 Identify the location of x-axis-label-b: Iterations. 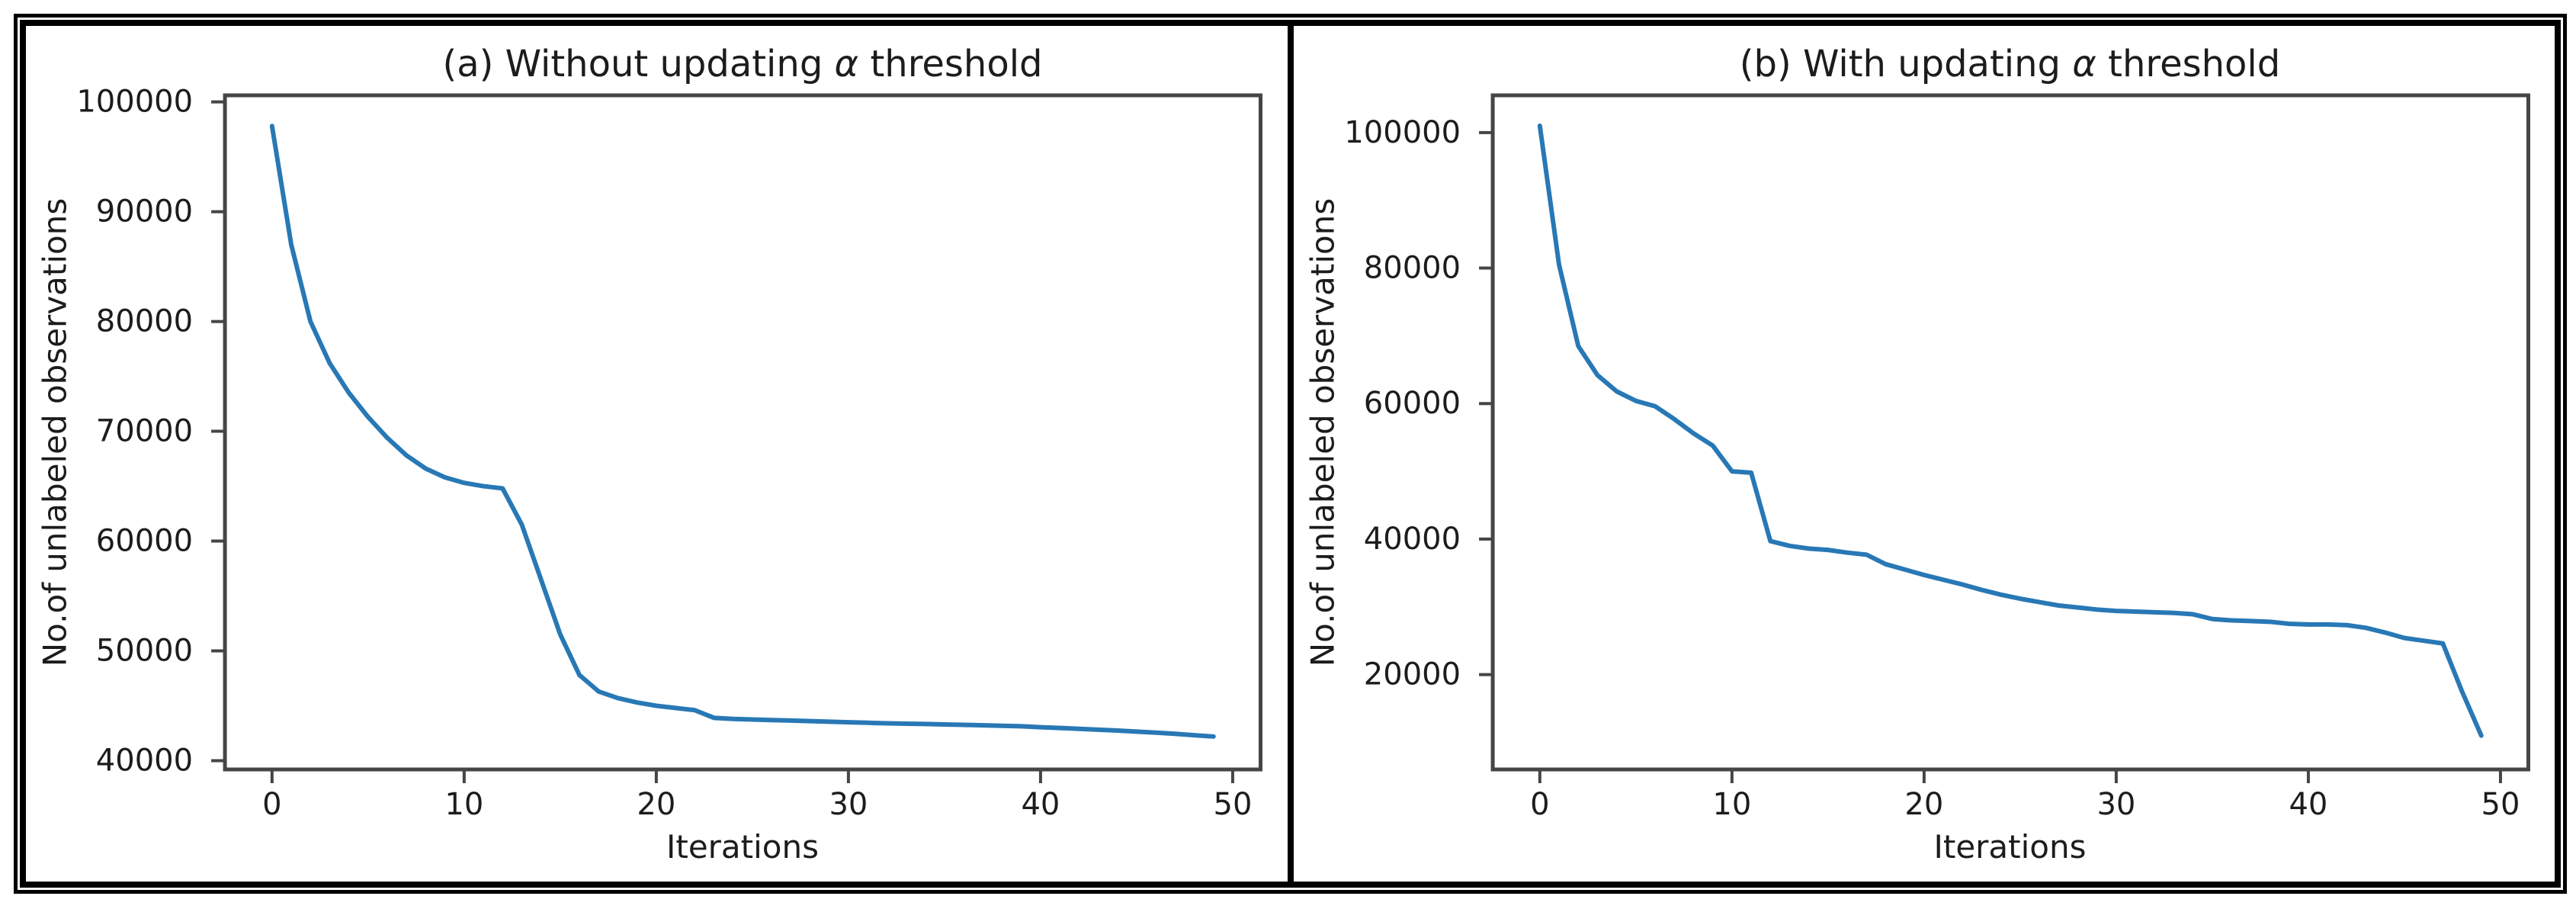
(2010, 847).